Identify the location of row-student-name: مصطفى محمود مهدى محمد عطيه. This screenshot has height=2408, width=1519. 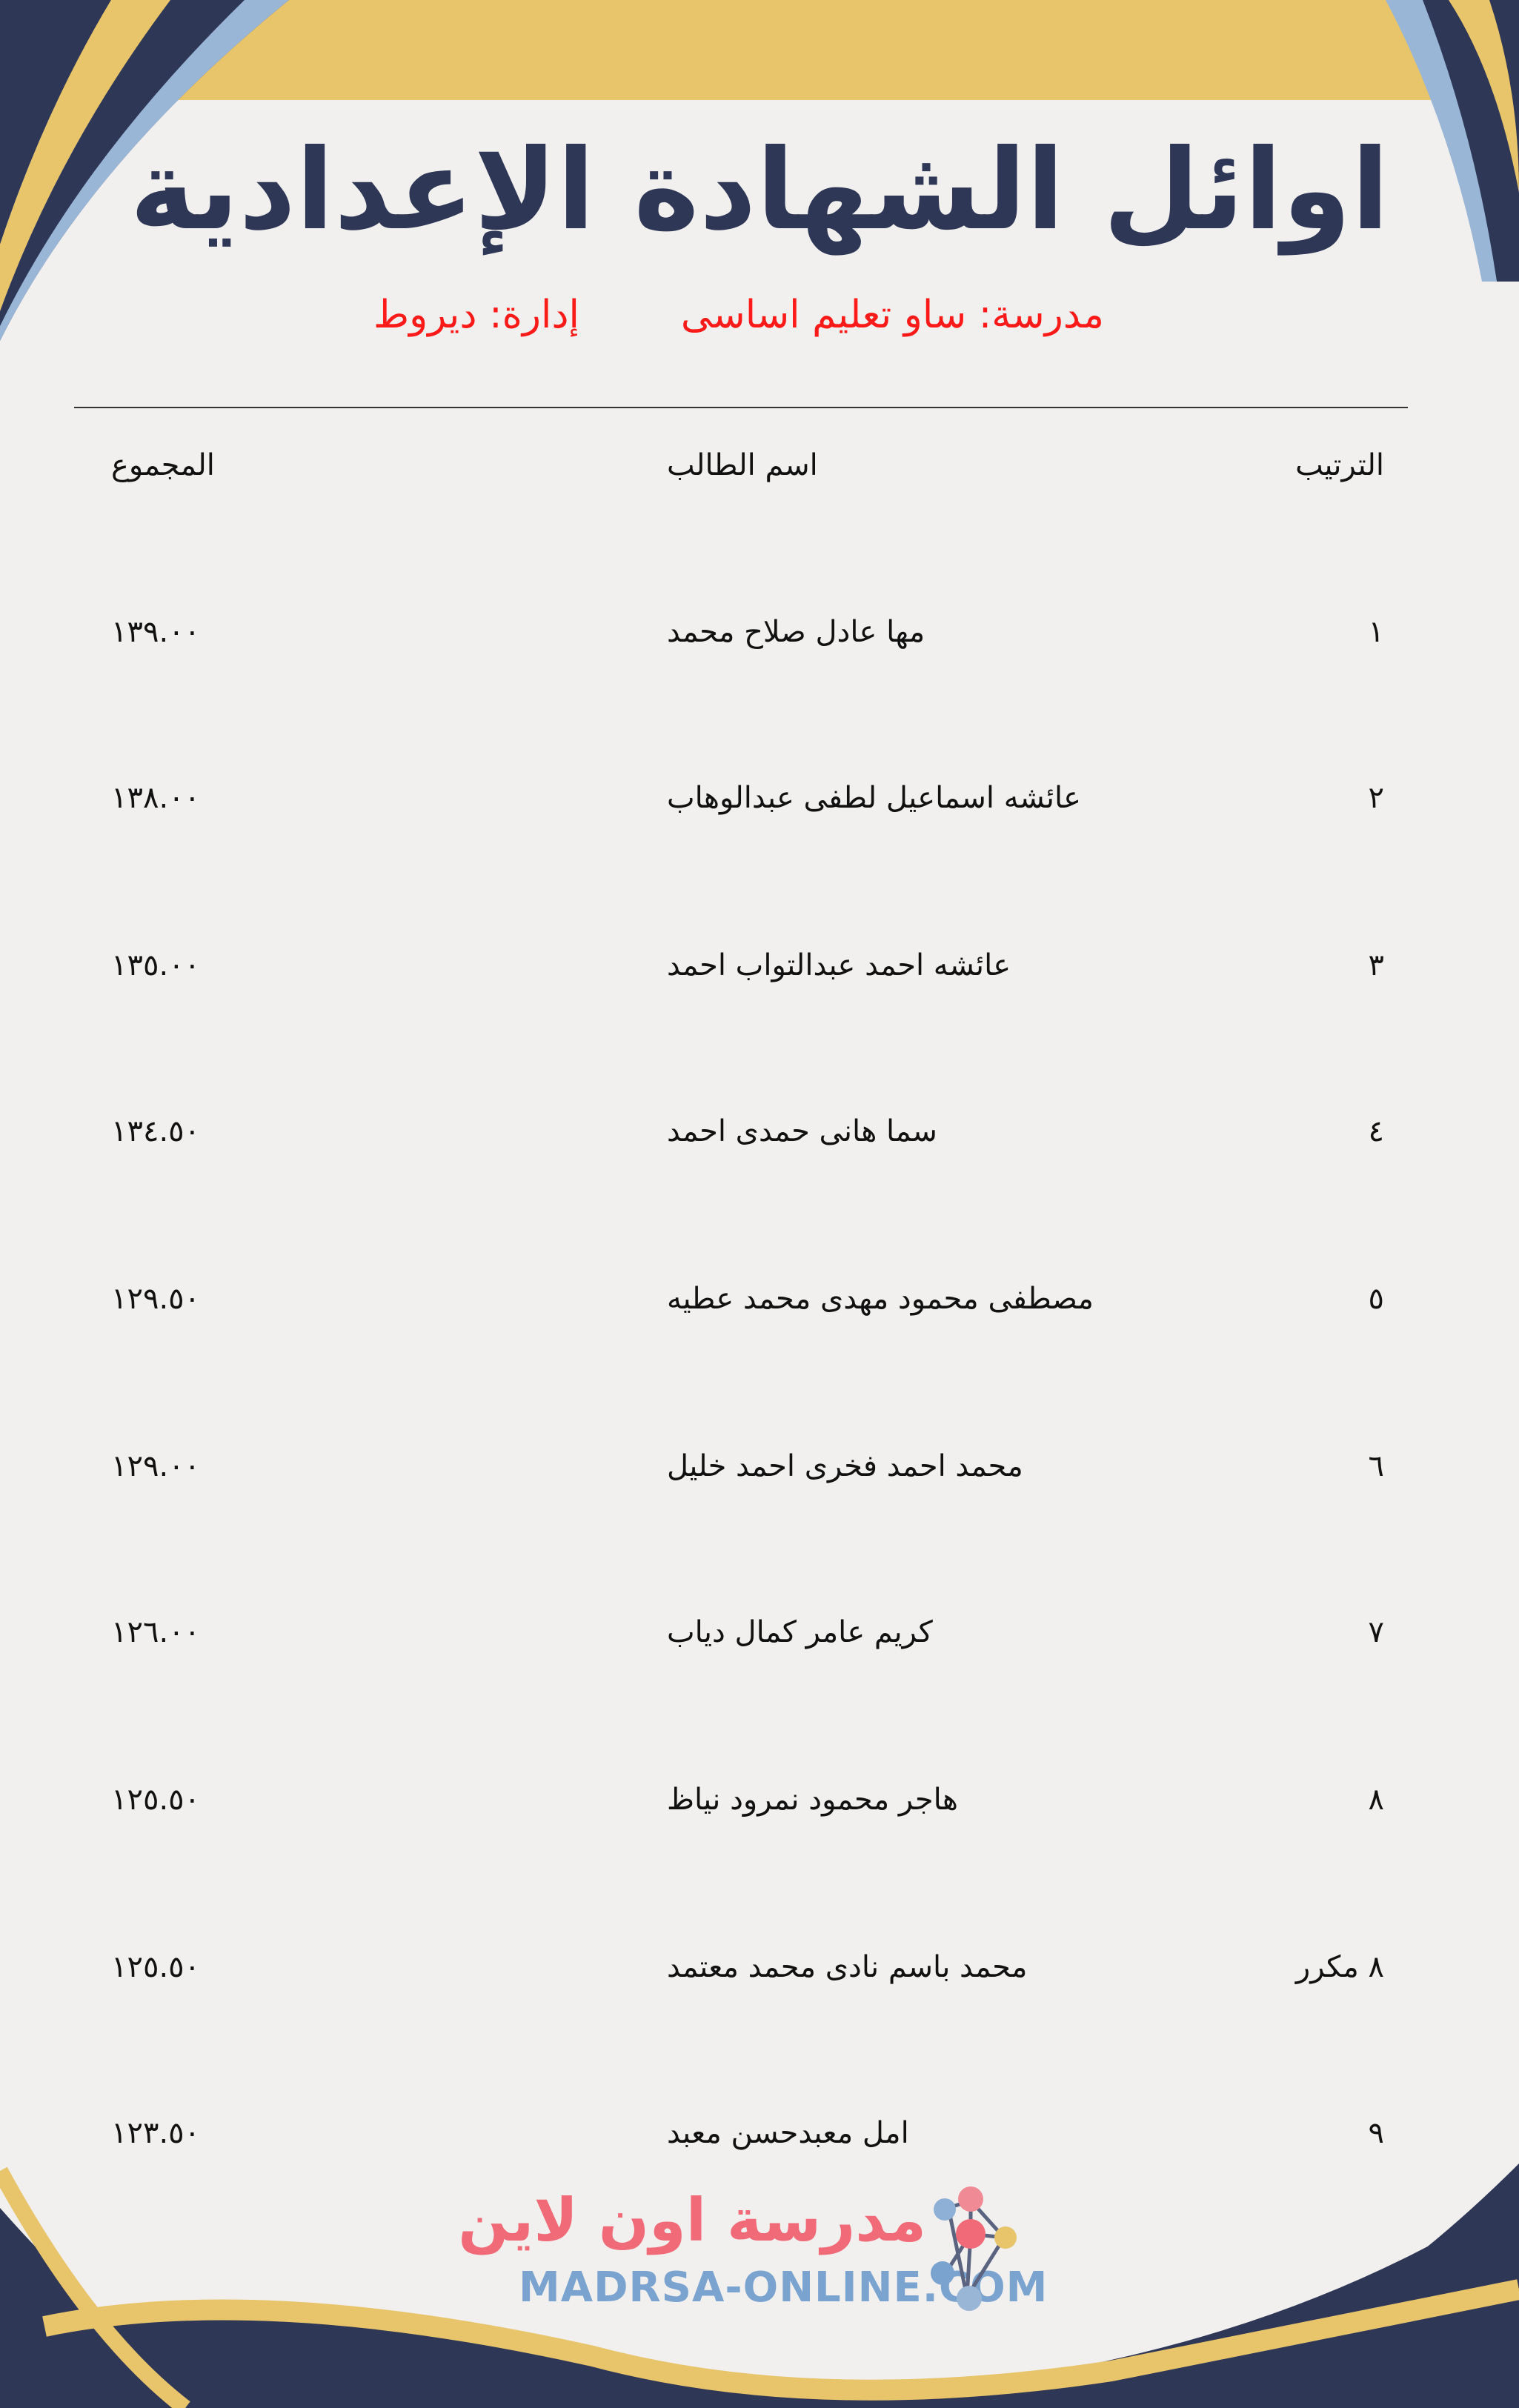
(880, 1299).